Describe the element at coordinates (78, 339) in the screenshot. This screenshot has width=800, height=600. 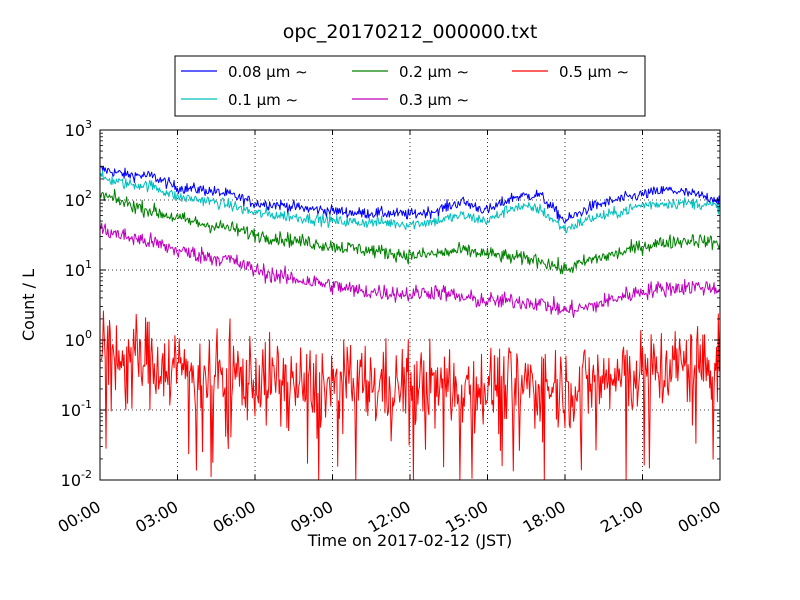
I see `y-tick-label: 10⁰` at that location.